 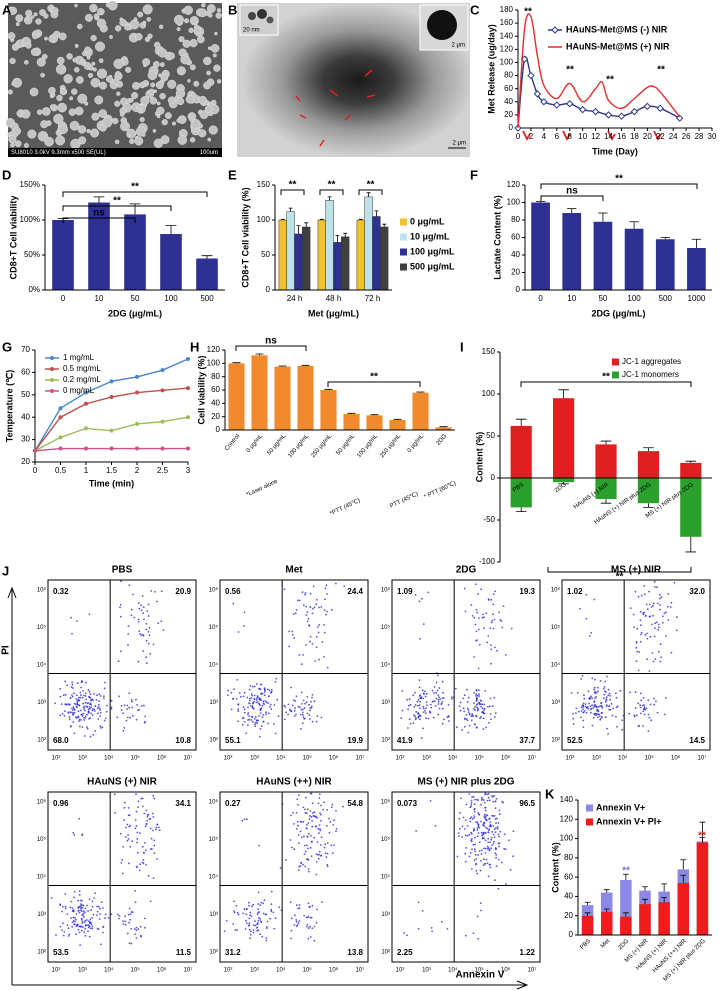 What do you see at coordinates (99, 246) in the screenshot?
I see `bar` at bounding box center [99, 246].